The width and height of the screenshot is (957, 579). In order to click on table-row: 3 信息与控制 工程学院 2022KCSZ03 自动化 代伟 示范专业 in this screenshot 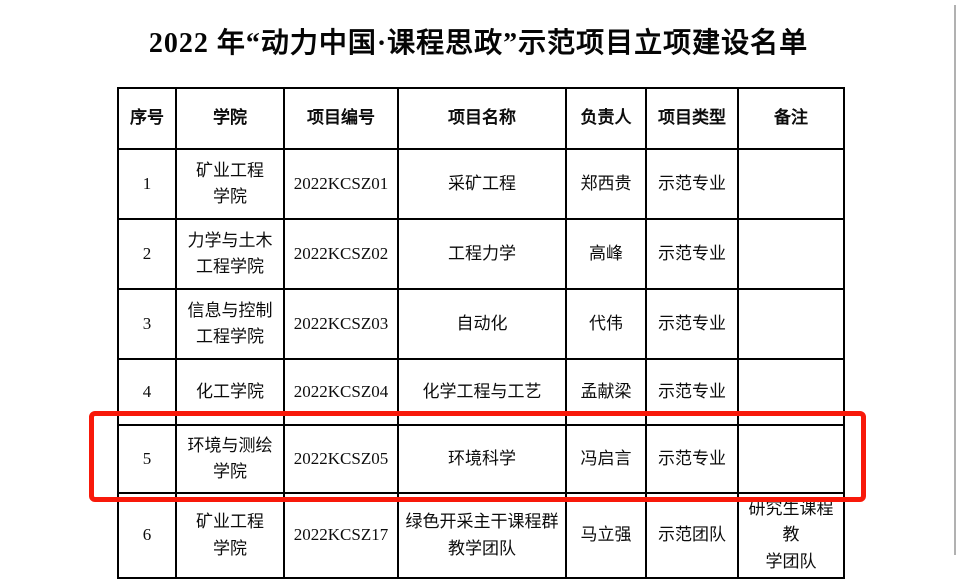, I will do `click(481, 324)`.